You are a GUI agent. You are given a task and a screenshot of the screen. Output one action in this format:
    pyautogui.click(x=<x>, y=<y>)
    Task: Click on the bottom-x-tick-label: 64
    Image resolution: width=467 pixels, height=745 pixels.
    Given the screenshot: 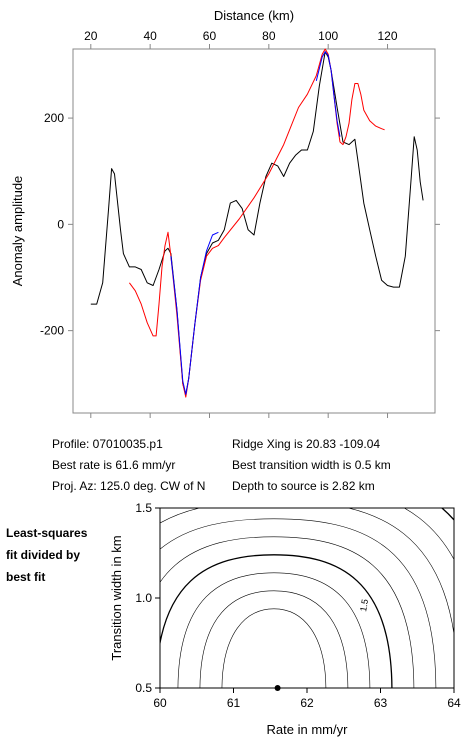 What is the action you would take?
    pyautogui.click(x=454, y=703)
    